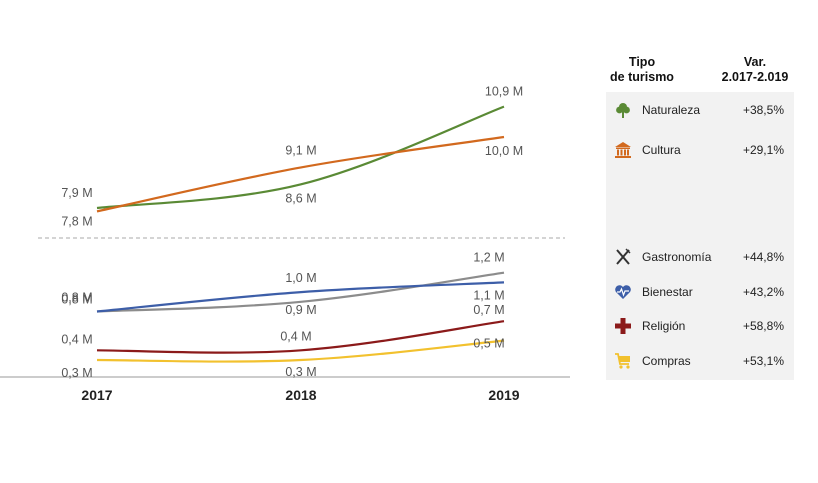 Image resolution: width=818 pixels, height=483 pixels. What do you see at coordinates (763, 110) in the screenshot?
I see `legend-var: +38,5%` at bounding box center [763, 110].